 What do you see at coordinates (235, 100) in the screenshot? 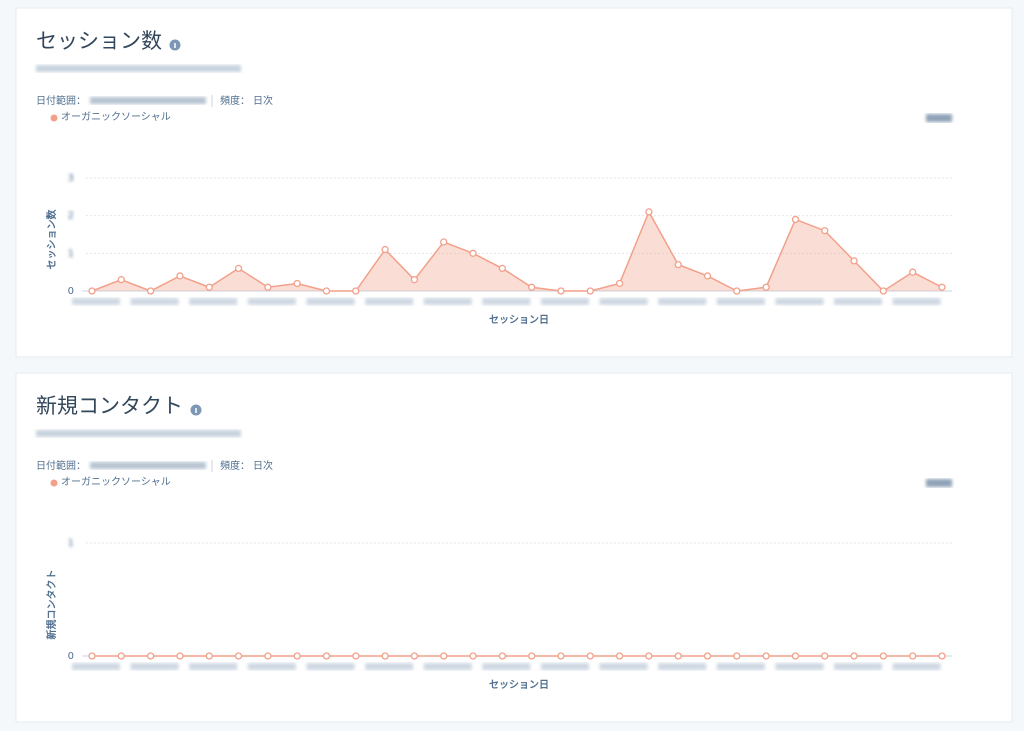
I see `frequency-label: 頻度：` at bounding box center [235, 100].